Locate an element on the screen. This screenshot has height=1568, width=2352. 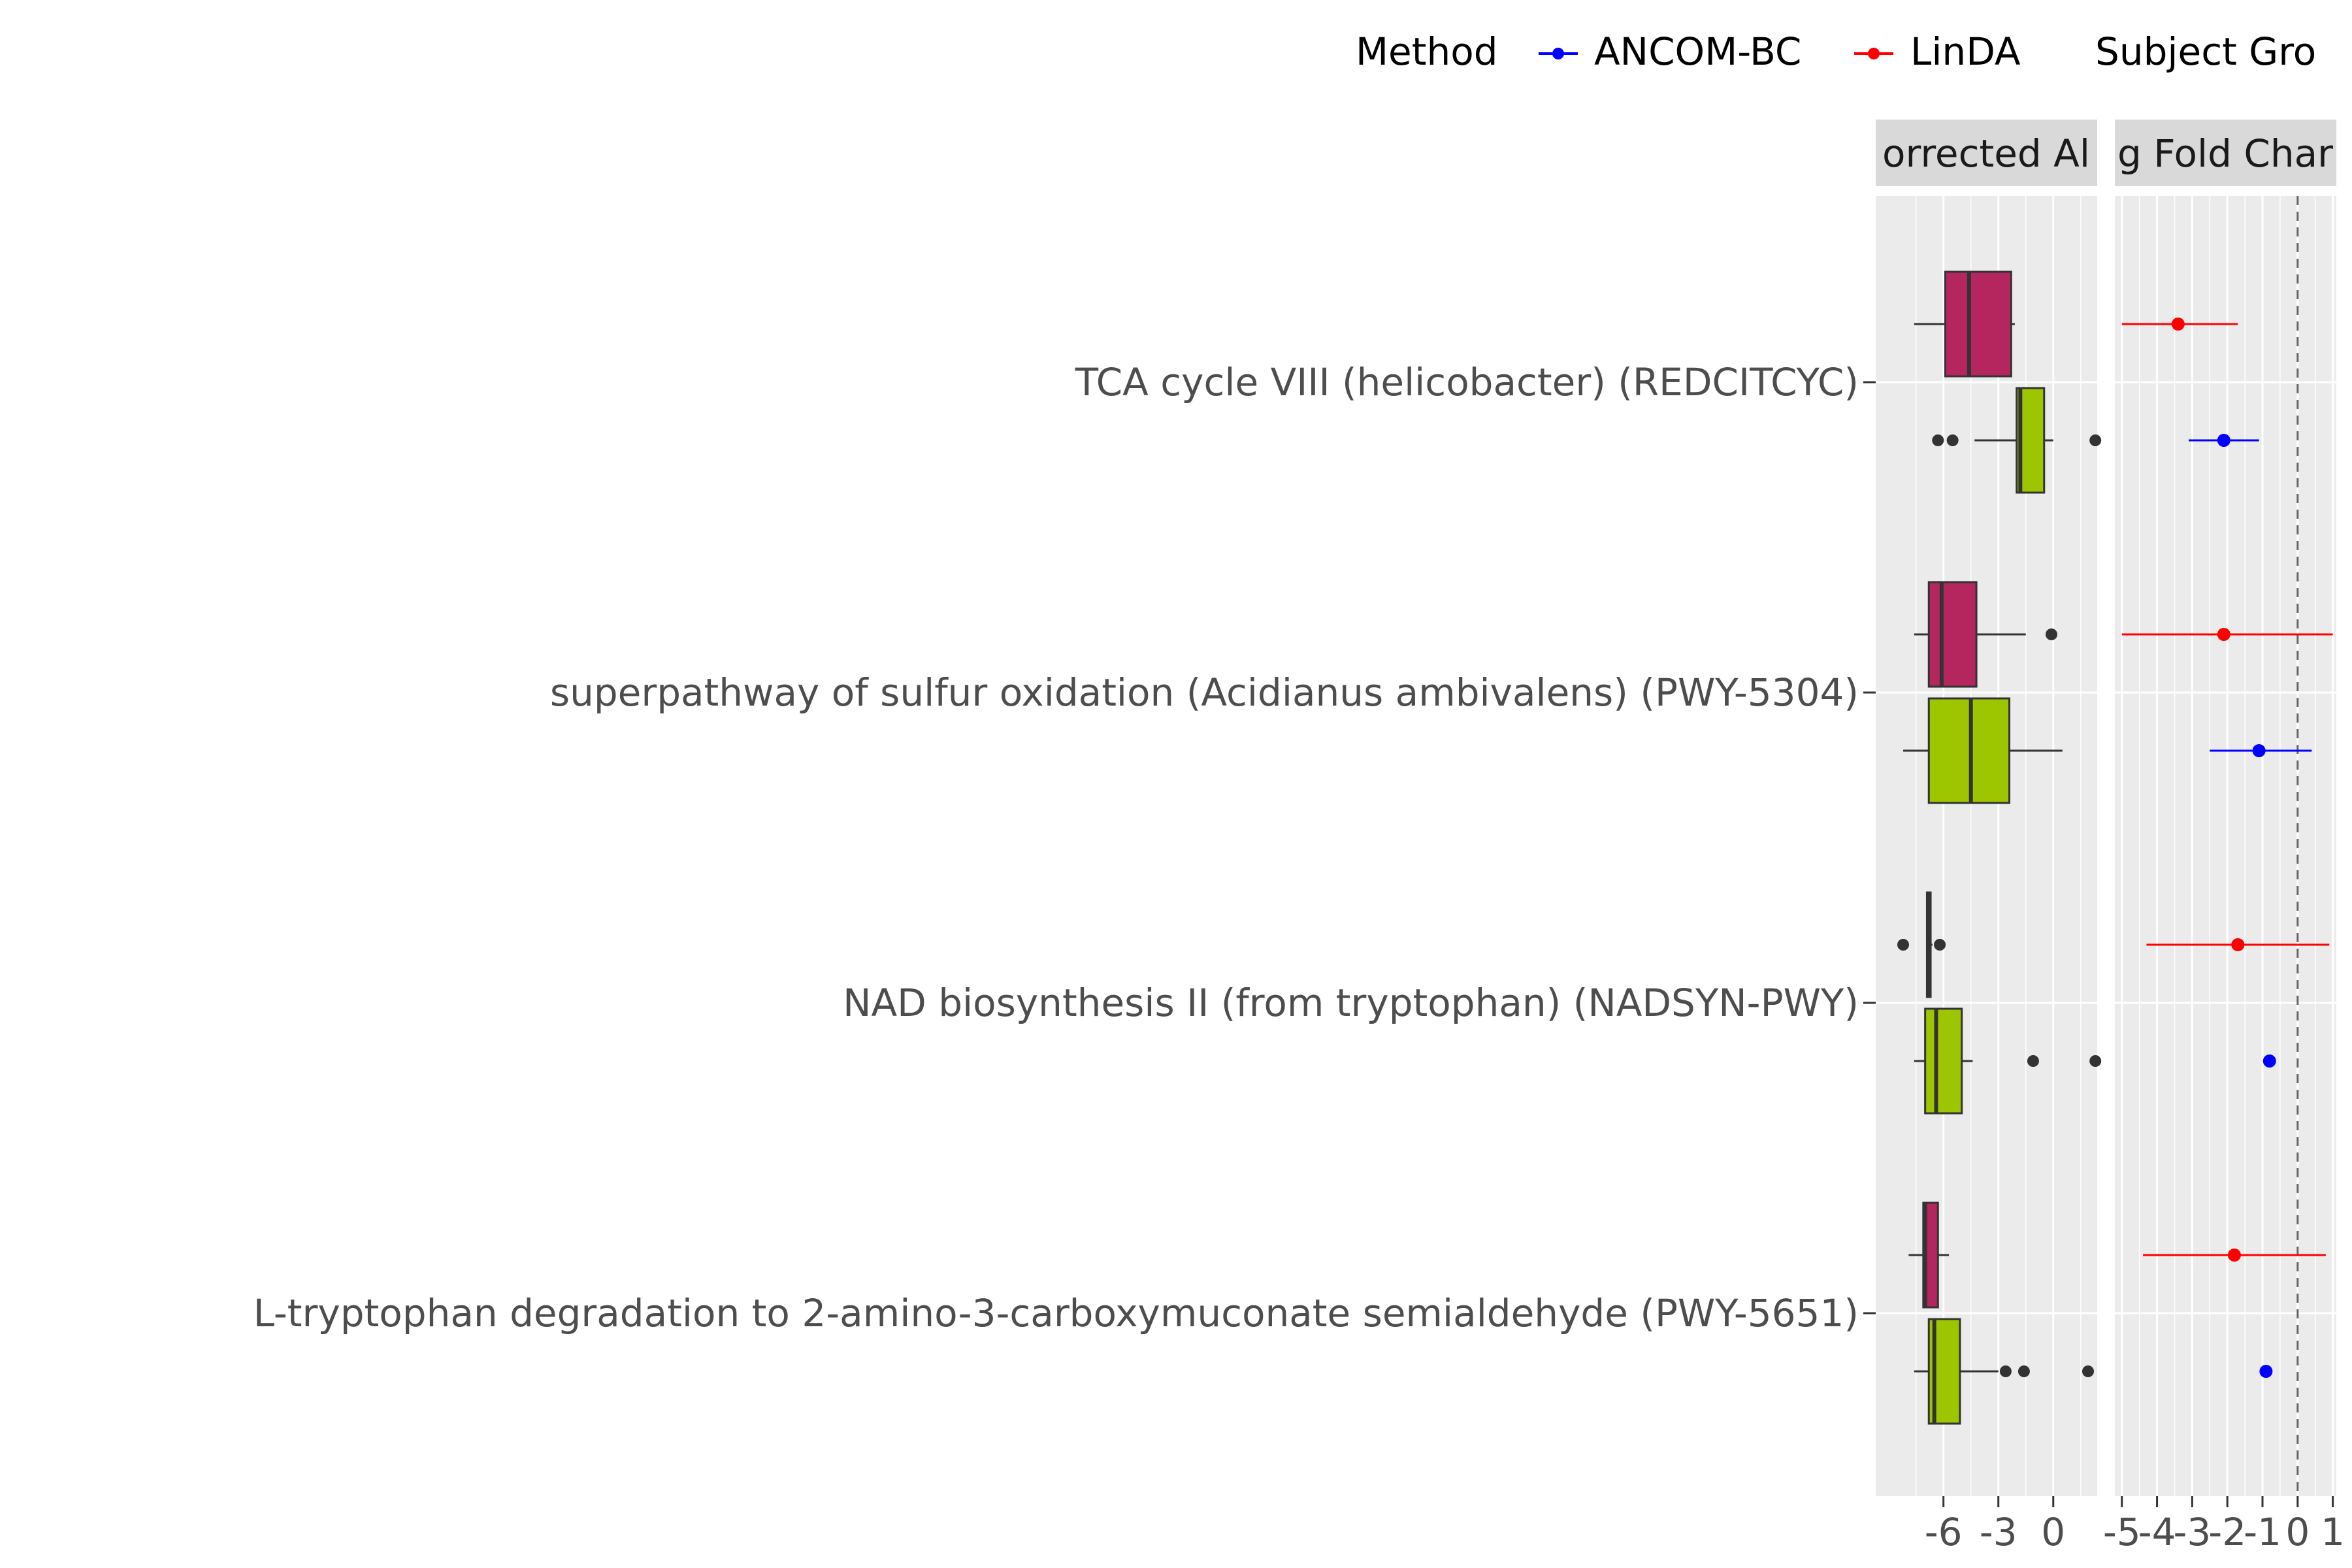
strip-right is located at coordinates (2225, 153).